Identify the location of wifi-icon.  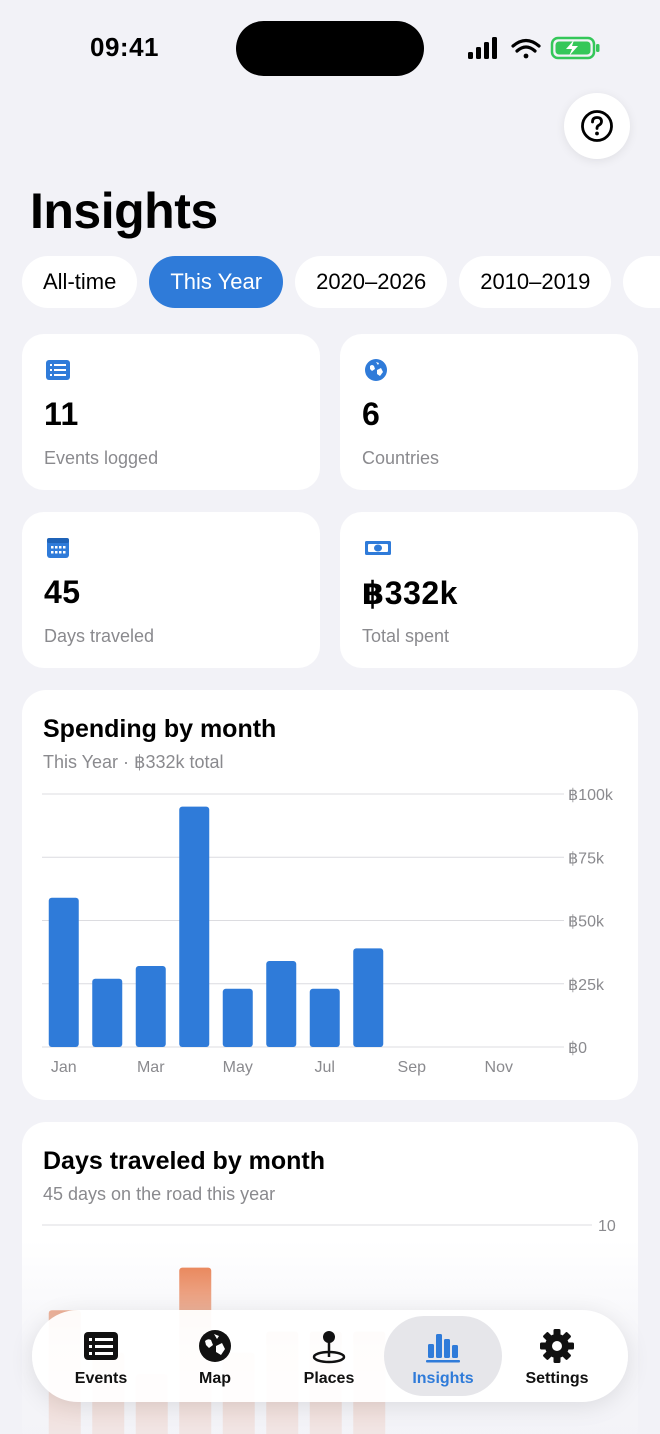
(526, 48).